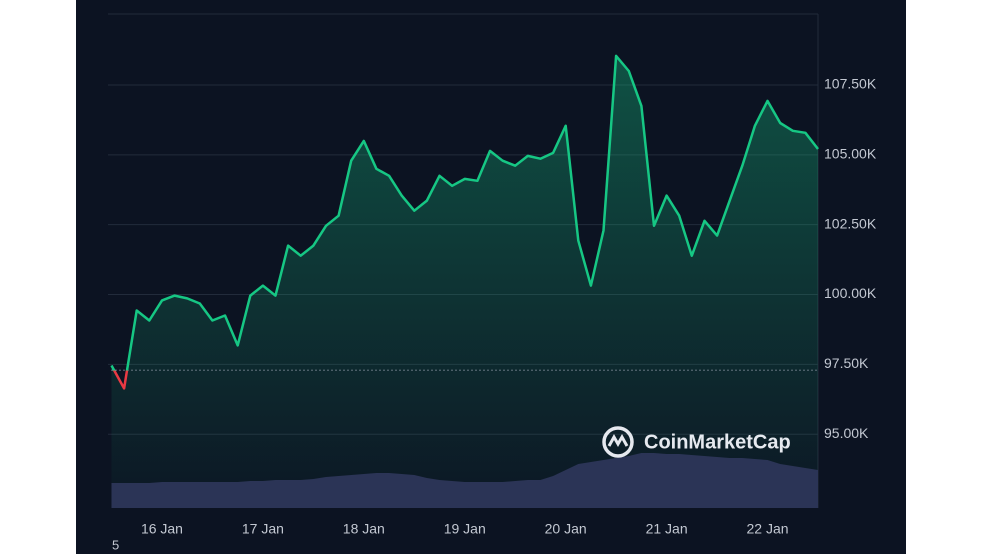 Image resolution: width=984 pixels, height=559 pixels. What do you see at coordinates (115, 544) in the screenshot?
I see `footnote: 5` at bounding box center [115, 544].